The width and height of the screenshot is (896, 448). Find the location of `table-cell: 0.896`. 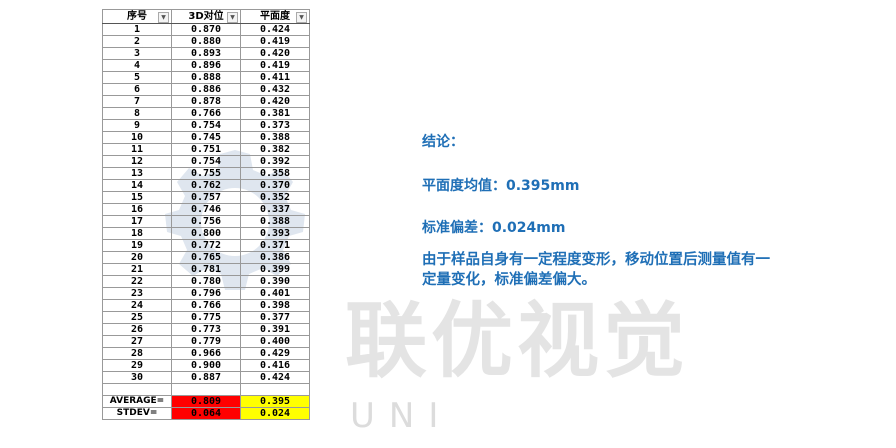

table-cell: 0.896 is located at coordinates (206, 65).